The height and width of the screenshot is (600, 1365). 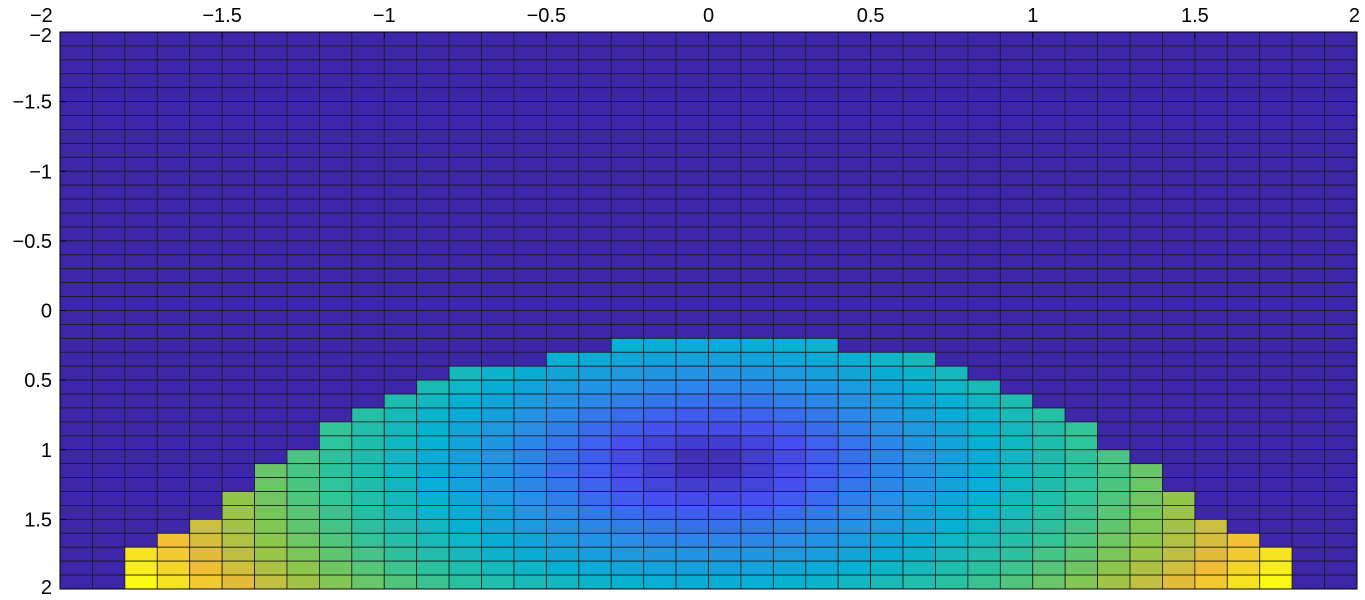 What do you see at coordinates (1032, 16) in the screenshot?
I see `x-tick-label: 1` at bounding box center [1032, 16].